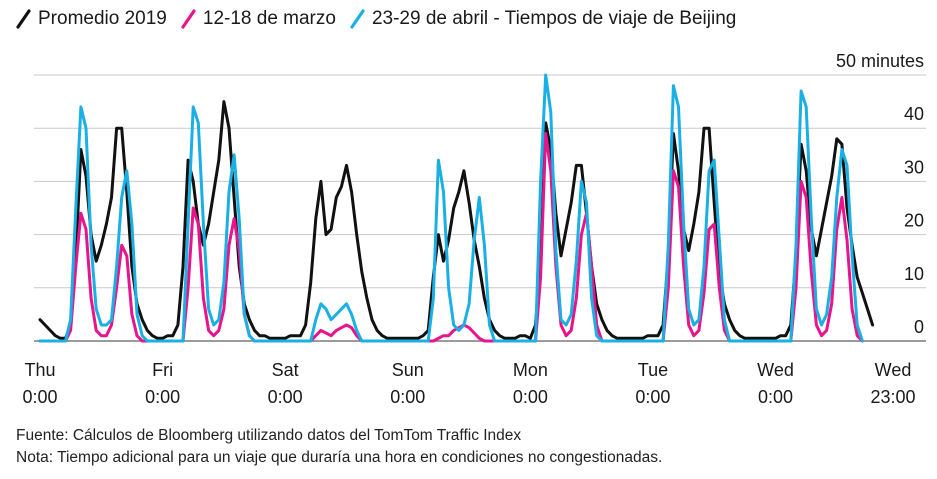 The height and width of the screenshot is (479, 937). Describe the element at coordinates (880, 194) in the screenshot. I see `y-axis-ticks: 0 10 20 30 40 50 minutes` at that location.